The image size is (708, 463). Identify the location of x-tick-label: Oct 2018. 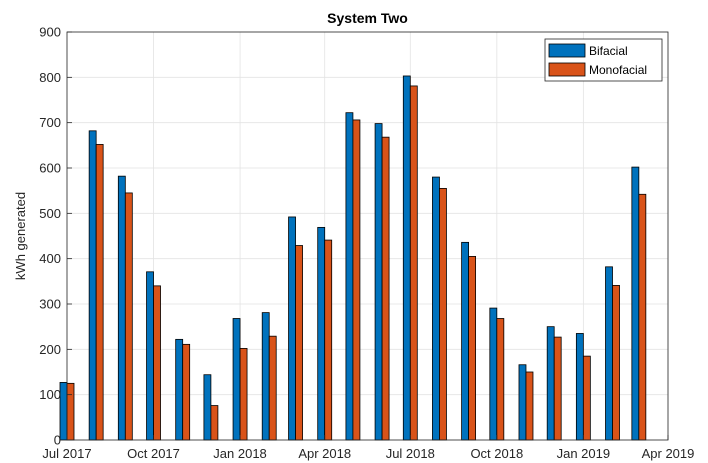
(496, 453).